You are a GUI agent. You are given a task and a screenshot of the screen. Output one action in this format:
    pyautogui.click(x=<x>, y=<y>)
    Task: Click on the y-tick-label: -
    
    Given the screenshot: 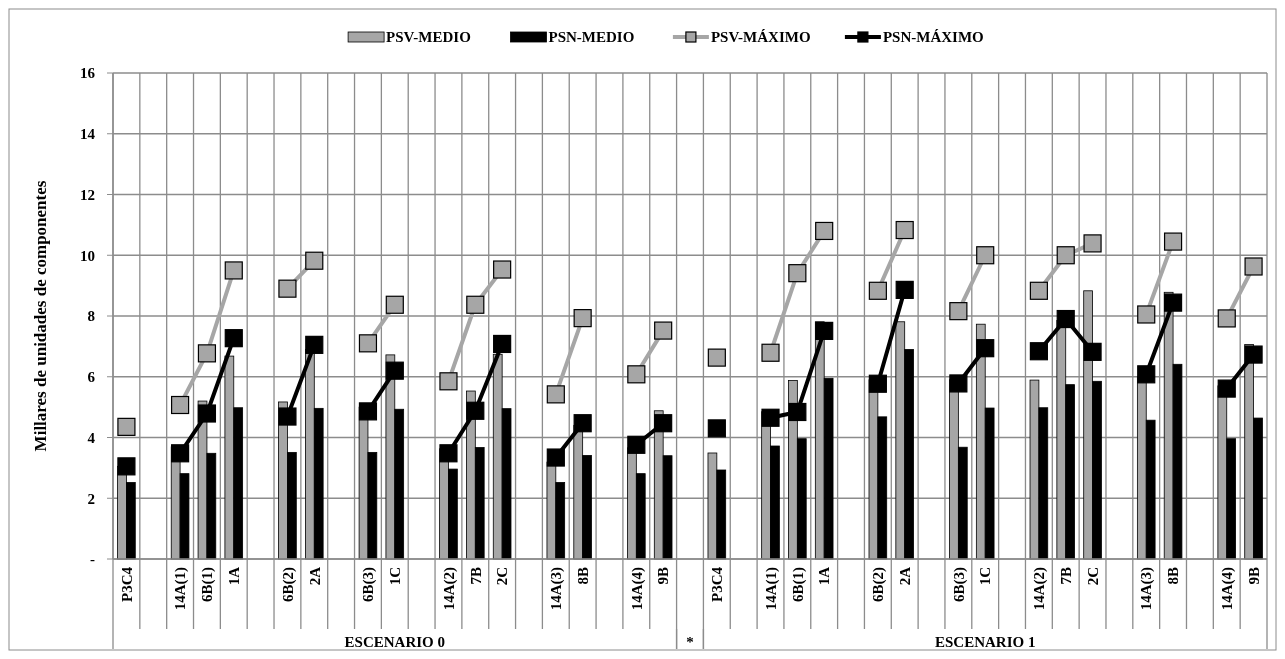 What is the action you would take?
    pyautogui.click(x=92, y=559)
    